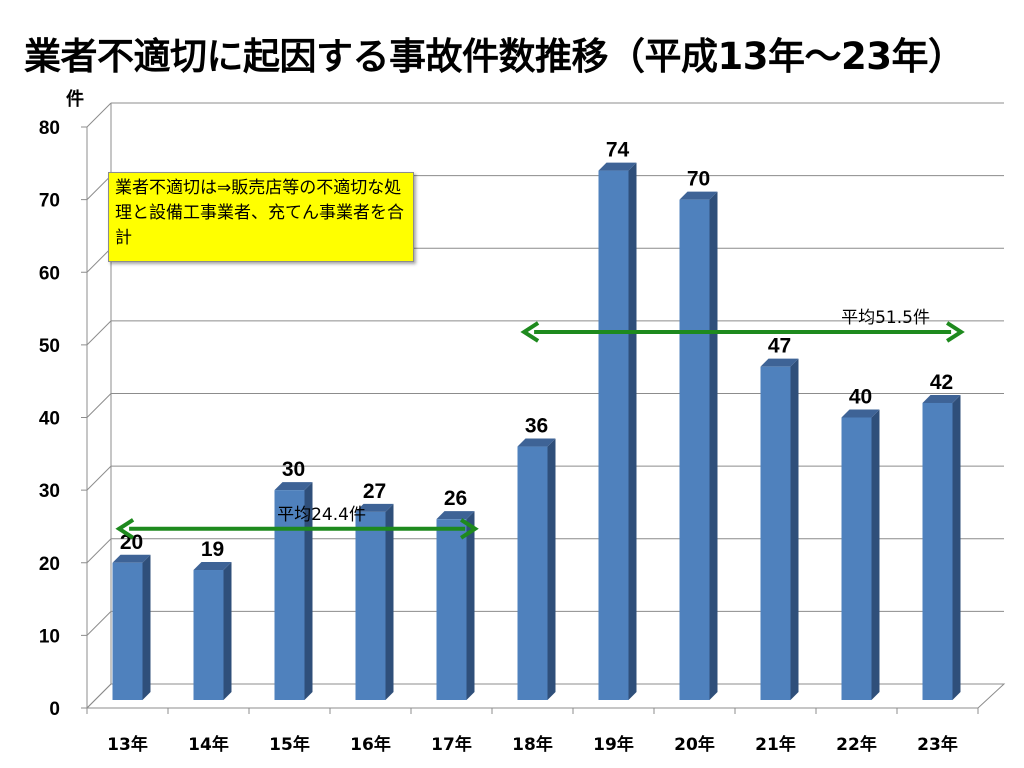 The height and width of the screenshot is (768, 1024). I want to click on data-label: 42, so click(941, 382).